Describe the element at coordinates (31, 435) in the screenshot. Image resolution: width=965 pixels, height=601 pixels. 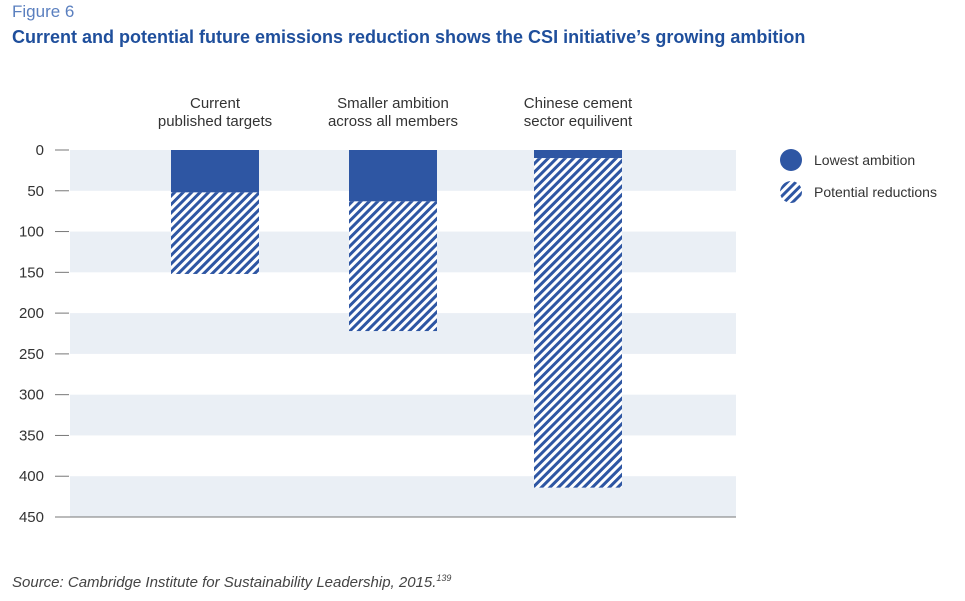
I see `y-tick-label: 350` at that location.